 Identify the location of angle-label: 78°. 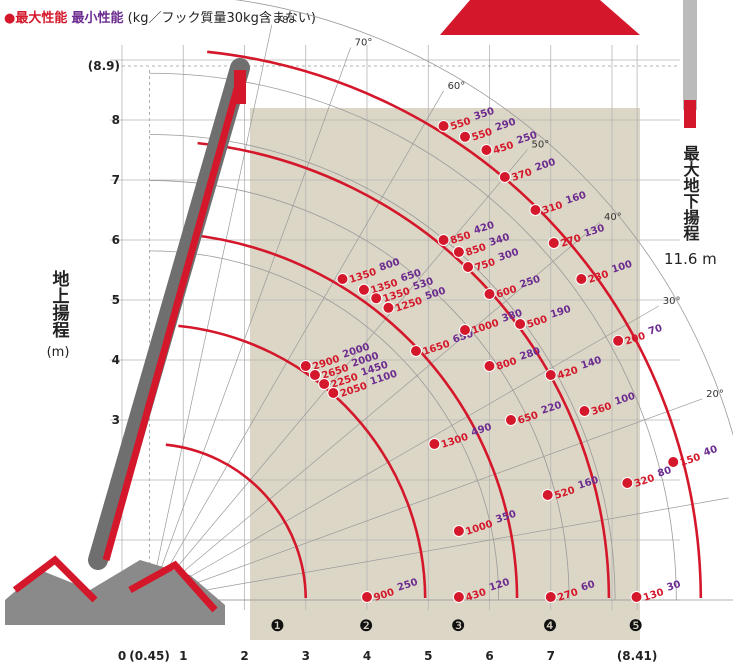
(285, 20).